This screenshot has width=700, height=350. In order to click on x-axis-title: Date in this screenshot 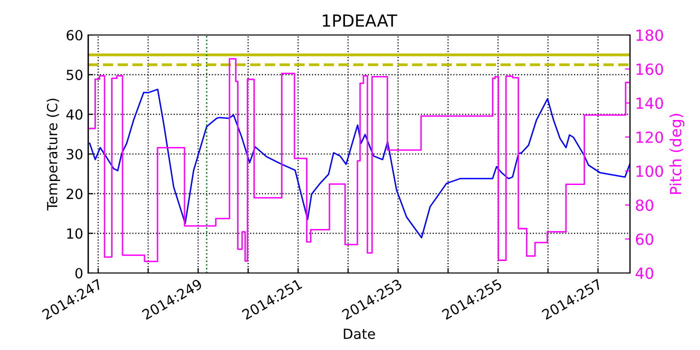, I will do `click(359, 334)`.